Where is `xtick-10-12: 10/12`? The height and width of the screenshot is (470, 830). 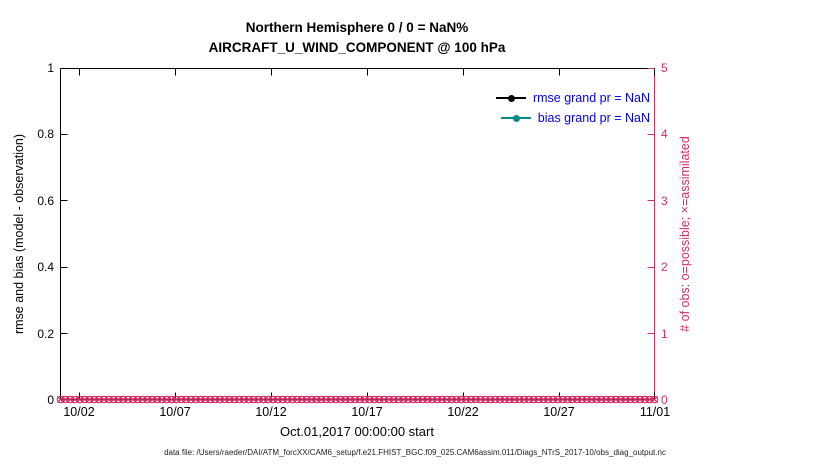 xtick-10-12: 10/12 is located at coordinates (271, 412).